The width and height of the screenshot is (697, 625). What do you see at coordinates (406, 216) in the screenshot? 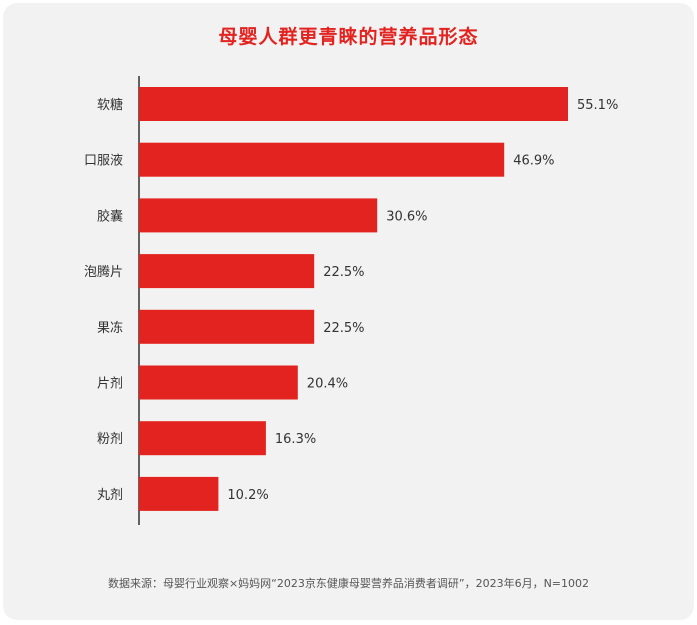
I see `value-label-3: 30.6%` at bounding box center [406, 216].